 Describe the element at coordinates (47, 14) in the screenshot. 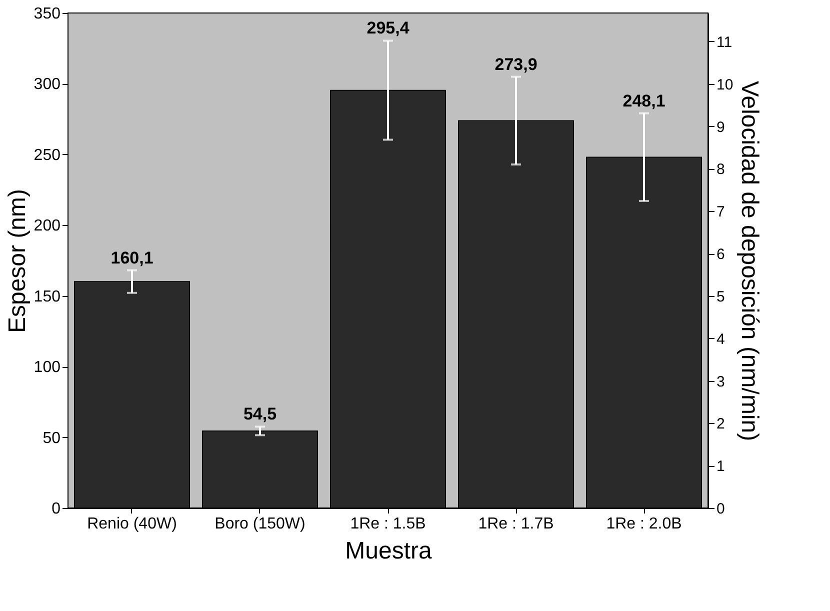

I see `y-tick-label: 350` at that location.